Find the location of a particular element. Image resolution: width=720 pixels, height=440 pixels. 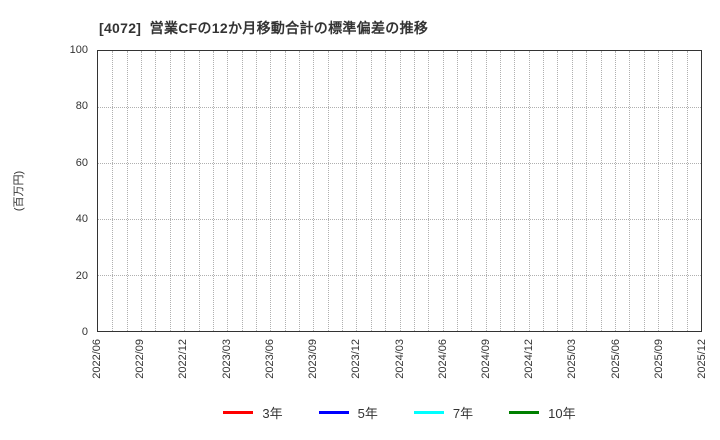

x-tick-label: 2025/06 is located at coordinates (615, 359).